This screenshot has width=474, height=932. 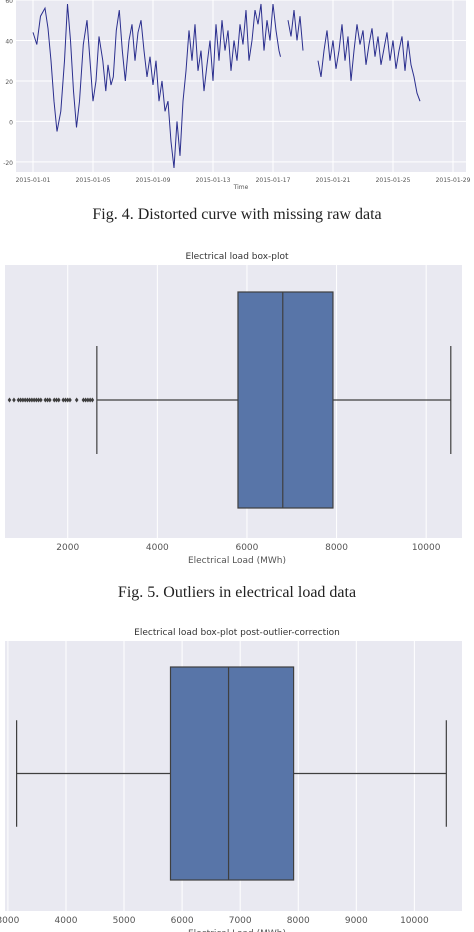 What do you see at coordinates (153, 180) in the screenshot?
I see `x-tick-label: 2015-01-09` at bounding box center [153, 180].